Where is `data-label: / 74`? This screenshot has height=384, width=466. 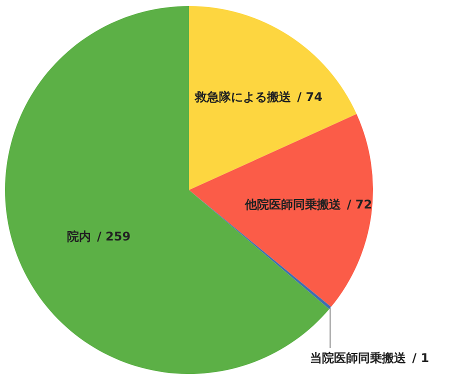
data-label: / 74 is located at coordinates (309, 97).